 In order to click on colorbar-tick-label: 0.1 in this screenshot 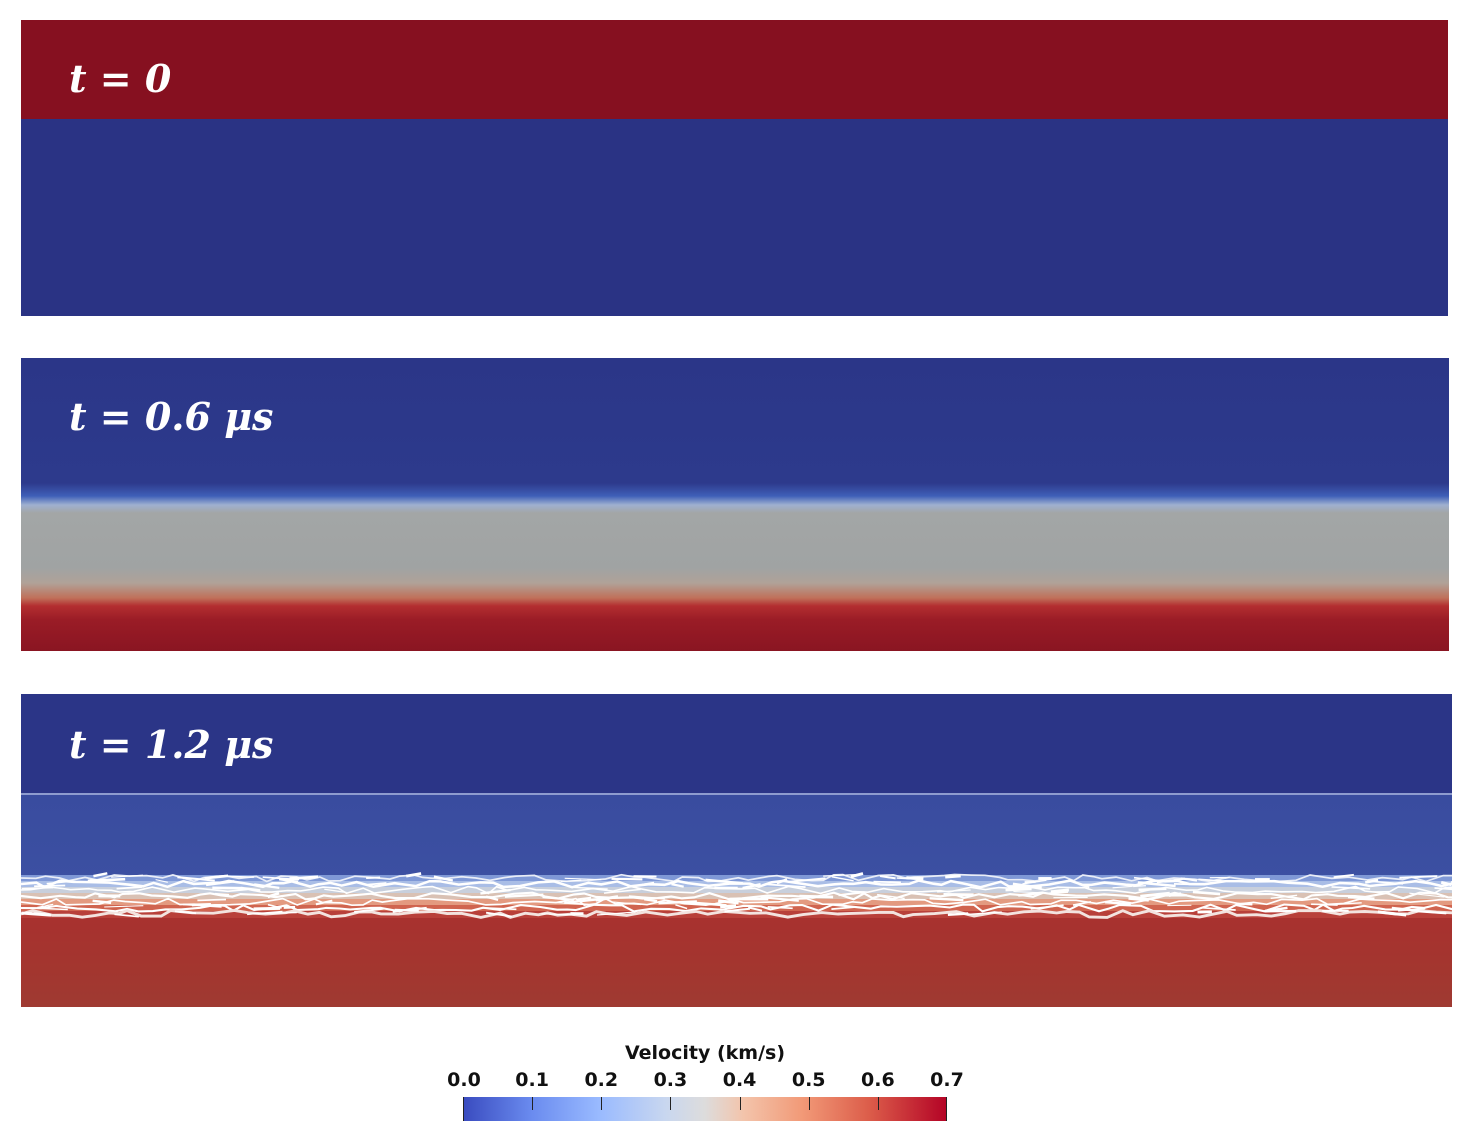, I will do `click(532, 1080)`.